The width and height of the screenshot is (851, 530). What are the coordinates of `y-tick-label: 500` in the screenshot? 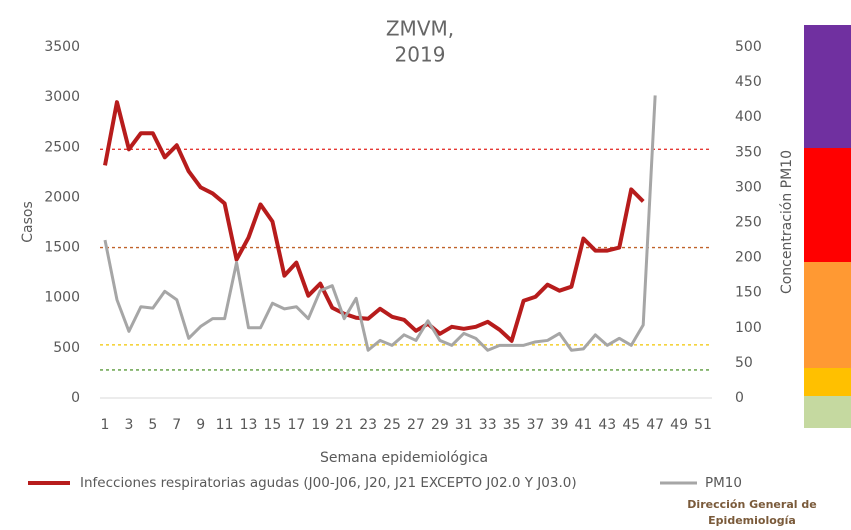 It's located at (66, 348).